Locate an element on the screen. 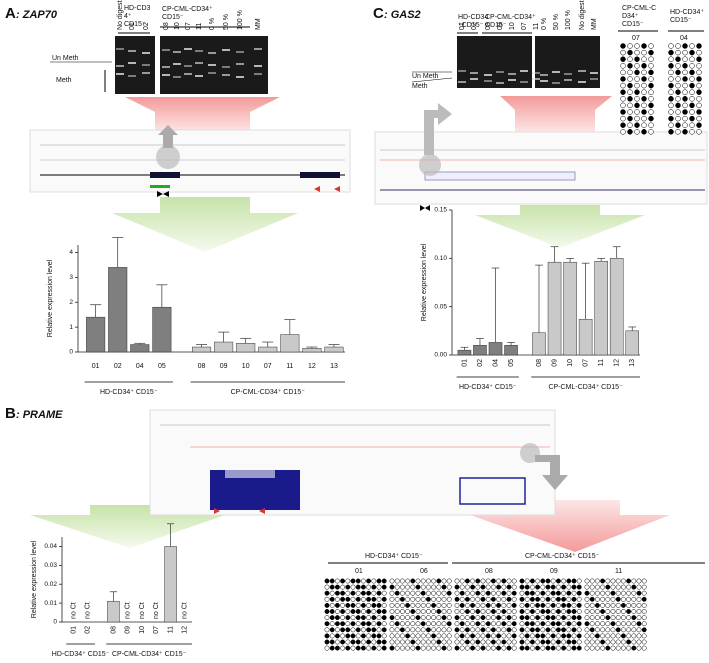 This screenshot has width=709, height=663. lane-label: 09 is located at coordinates (500, 26).